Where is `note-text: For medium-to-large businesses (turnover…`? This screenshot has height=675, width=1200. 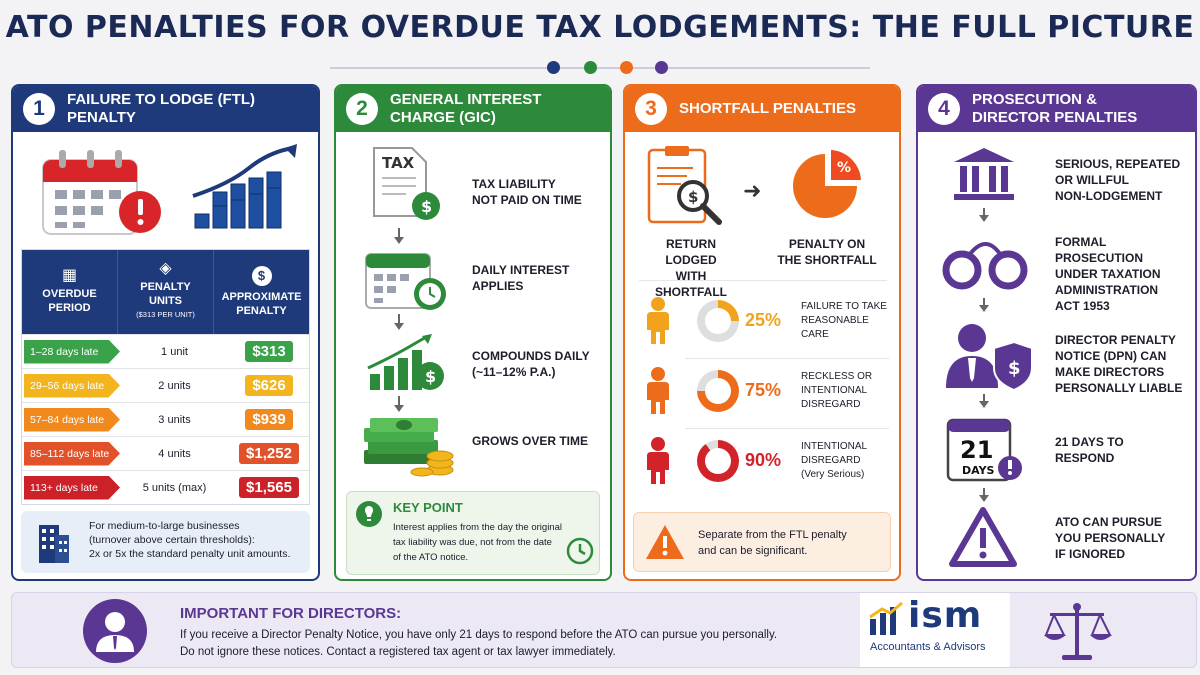
note-text: For medium-to-large businesses (turnover… is located at coordinates (199, 540).